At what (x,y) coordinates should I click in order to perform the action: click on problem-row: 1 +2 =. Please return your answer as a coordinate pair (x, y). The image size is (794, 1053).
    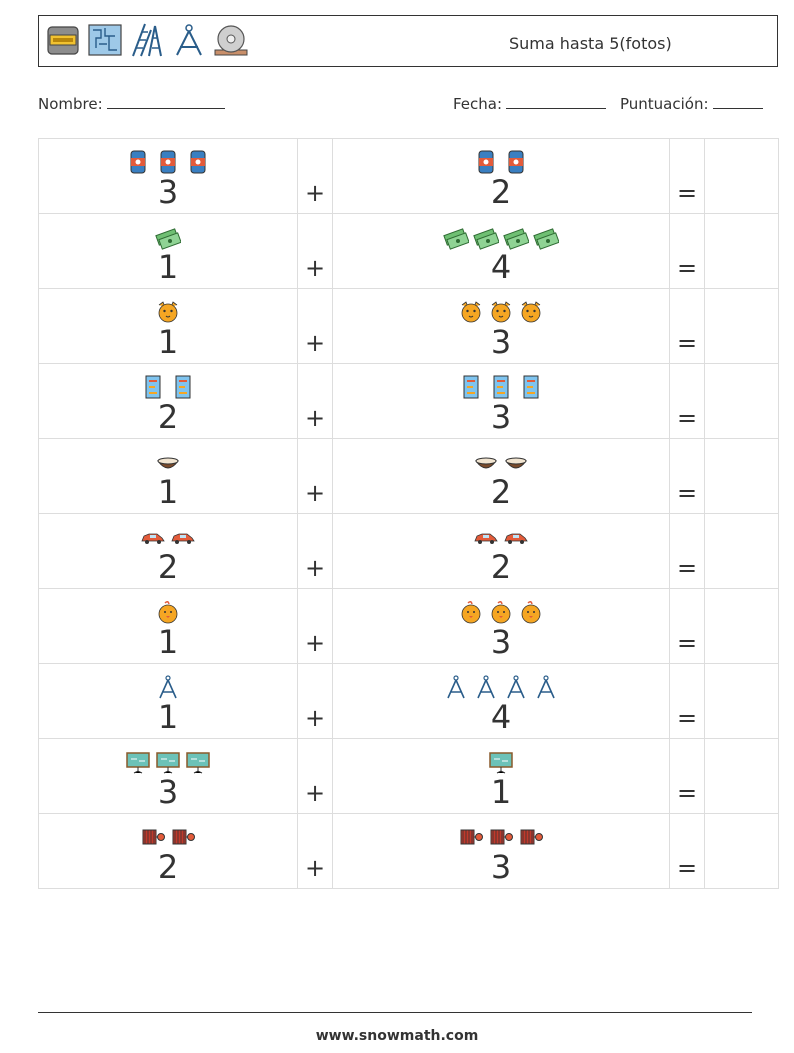
    Looking at the image, I should click on (408, 476).